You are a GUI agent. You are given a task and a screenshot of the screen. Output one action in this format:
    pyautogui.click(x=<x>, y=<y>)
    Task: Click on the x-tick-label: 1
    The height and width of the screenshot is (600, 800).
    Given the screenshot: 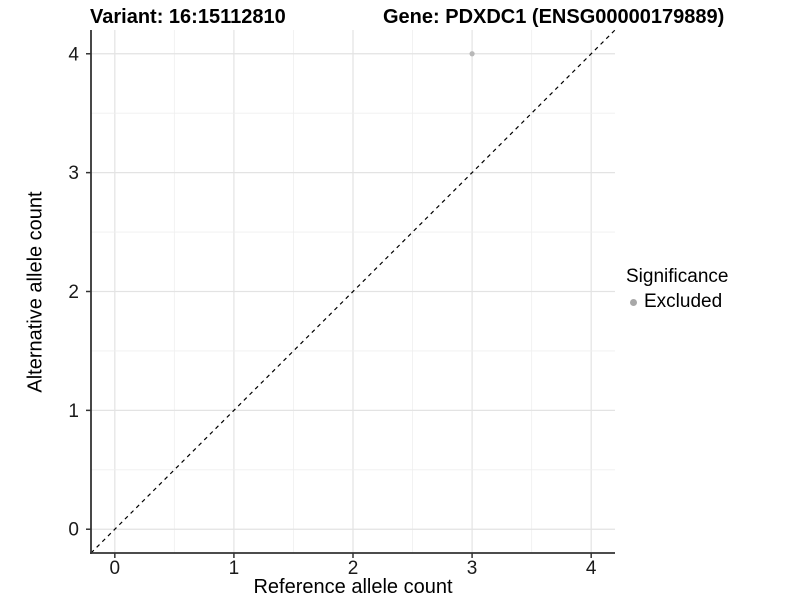 What is the action you would take?
    pyautogui.click(x=234, y=568)
    